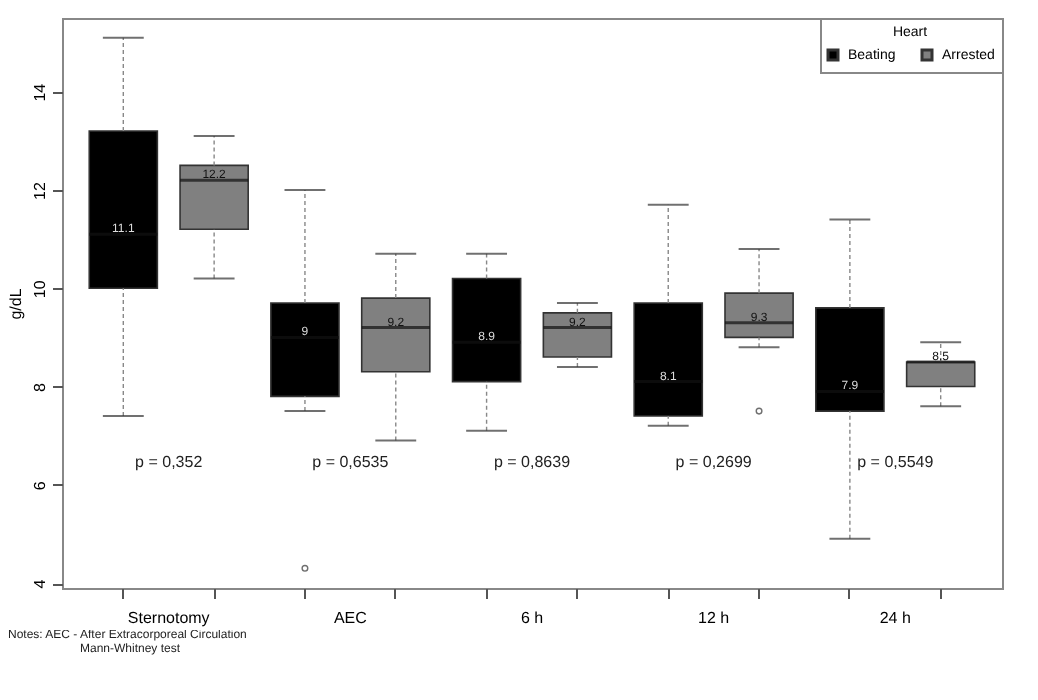 This screenshot has width=1038, height=700. I want to click on annotation: p = 0,352, so click(169, 461).